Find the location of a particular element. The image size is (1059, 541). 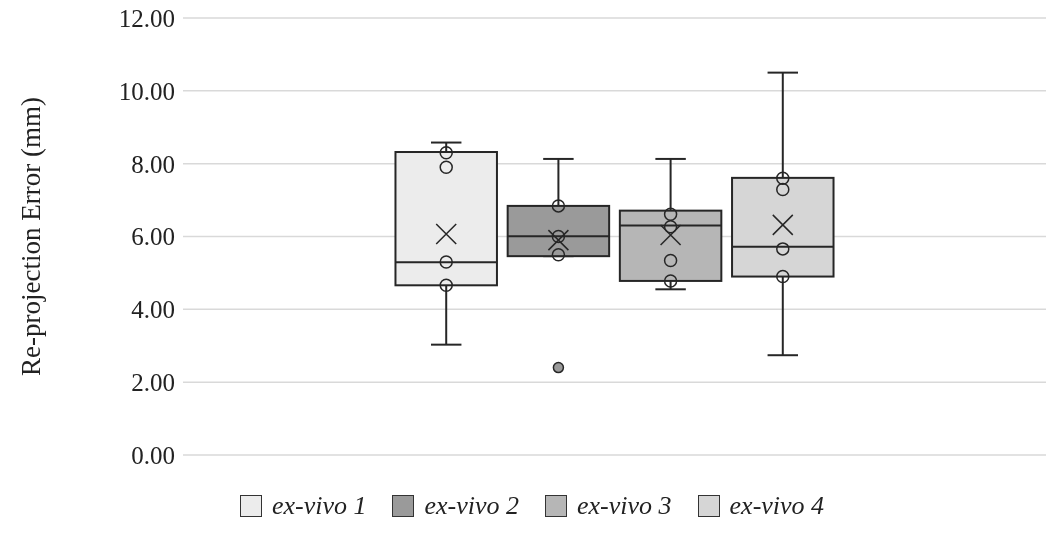

y-tick-label: 0.00 is located at coordinates (153, 455).